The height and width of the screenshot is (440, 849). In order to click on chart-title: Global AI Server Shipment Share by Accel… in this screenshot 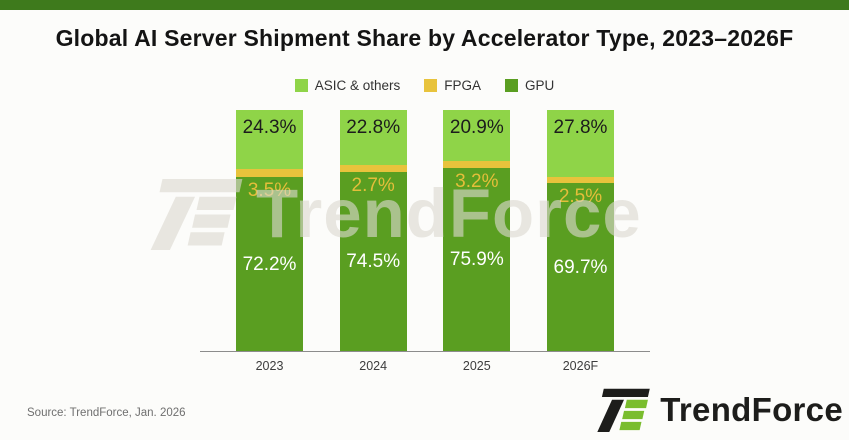, I will do `click(424, 38)`.